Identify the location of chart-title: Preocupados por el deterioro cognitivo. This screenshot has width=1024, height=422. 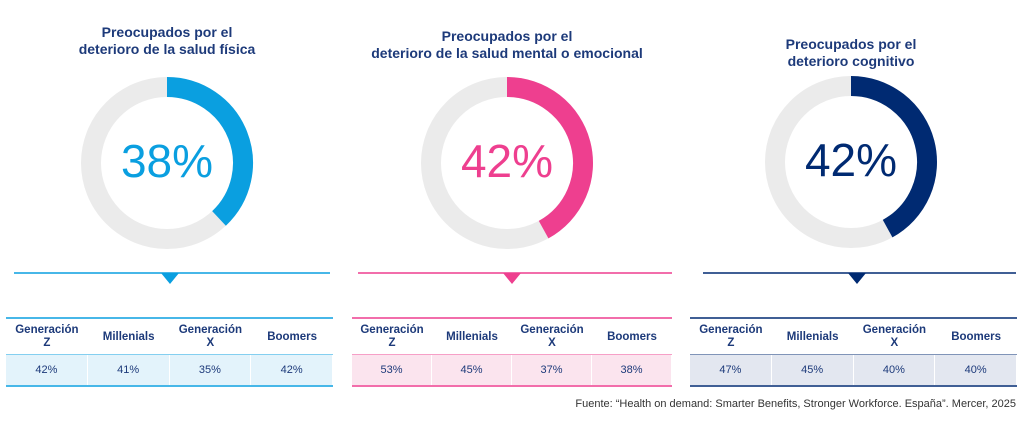
(851, 52).